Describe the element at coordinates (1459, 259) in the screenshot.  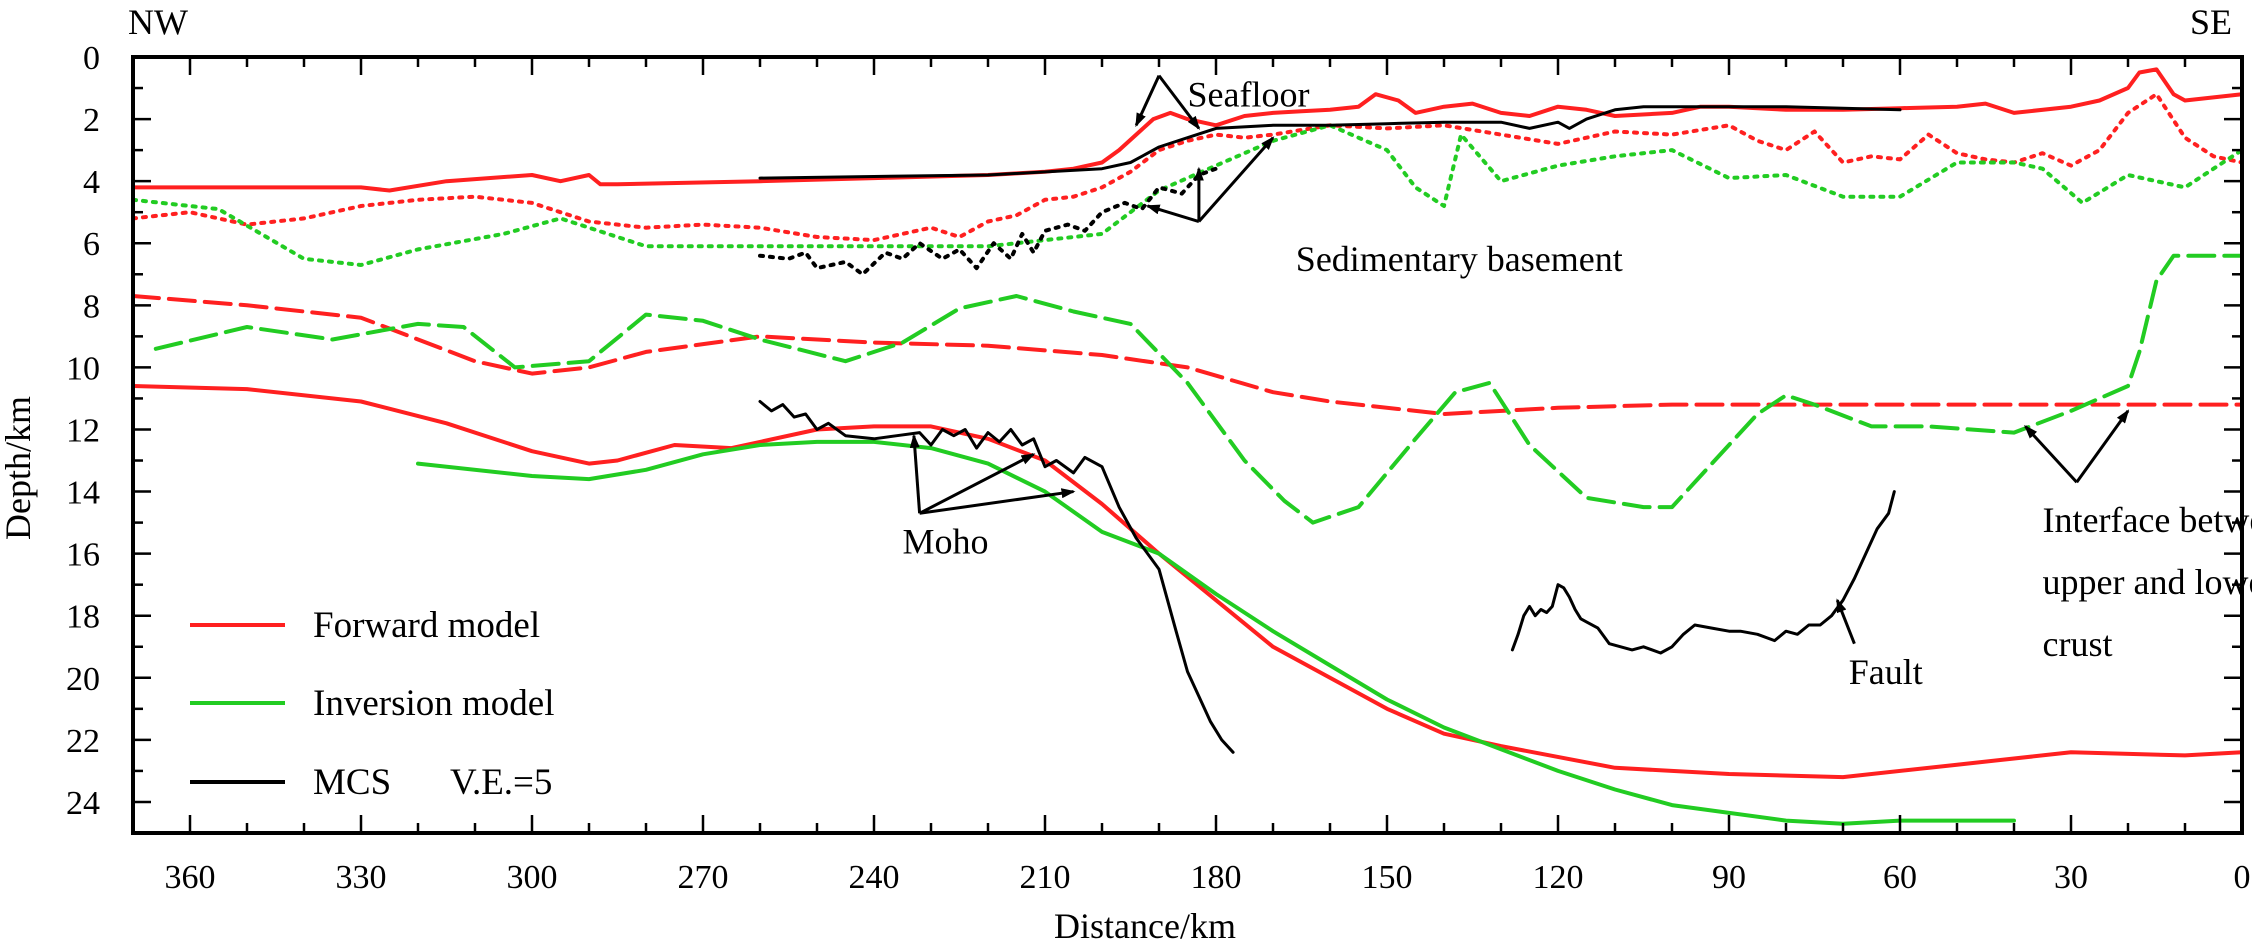
I see `annotation-sed-base: Sedimentary basement` at that location.